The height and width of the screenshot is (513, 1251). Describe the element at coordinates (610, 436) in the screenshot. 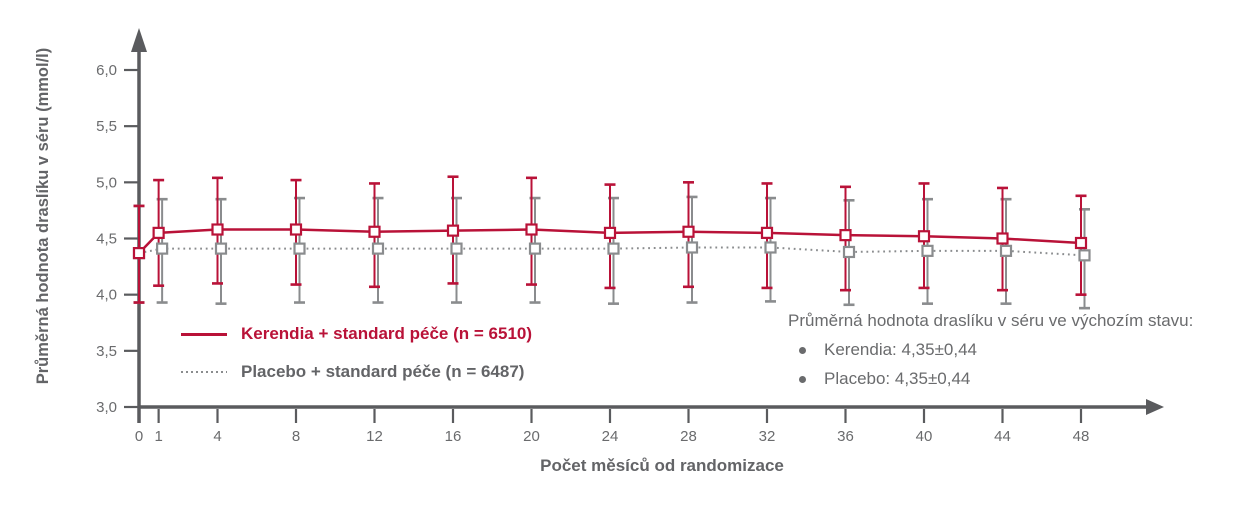

I see `x-tick-label: 24` at that location.